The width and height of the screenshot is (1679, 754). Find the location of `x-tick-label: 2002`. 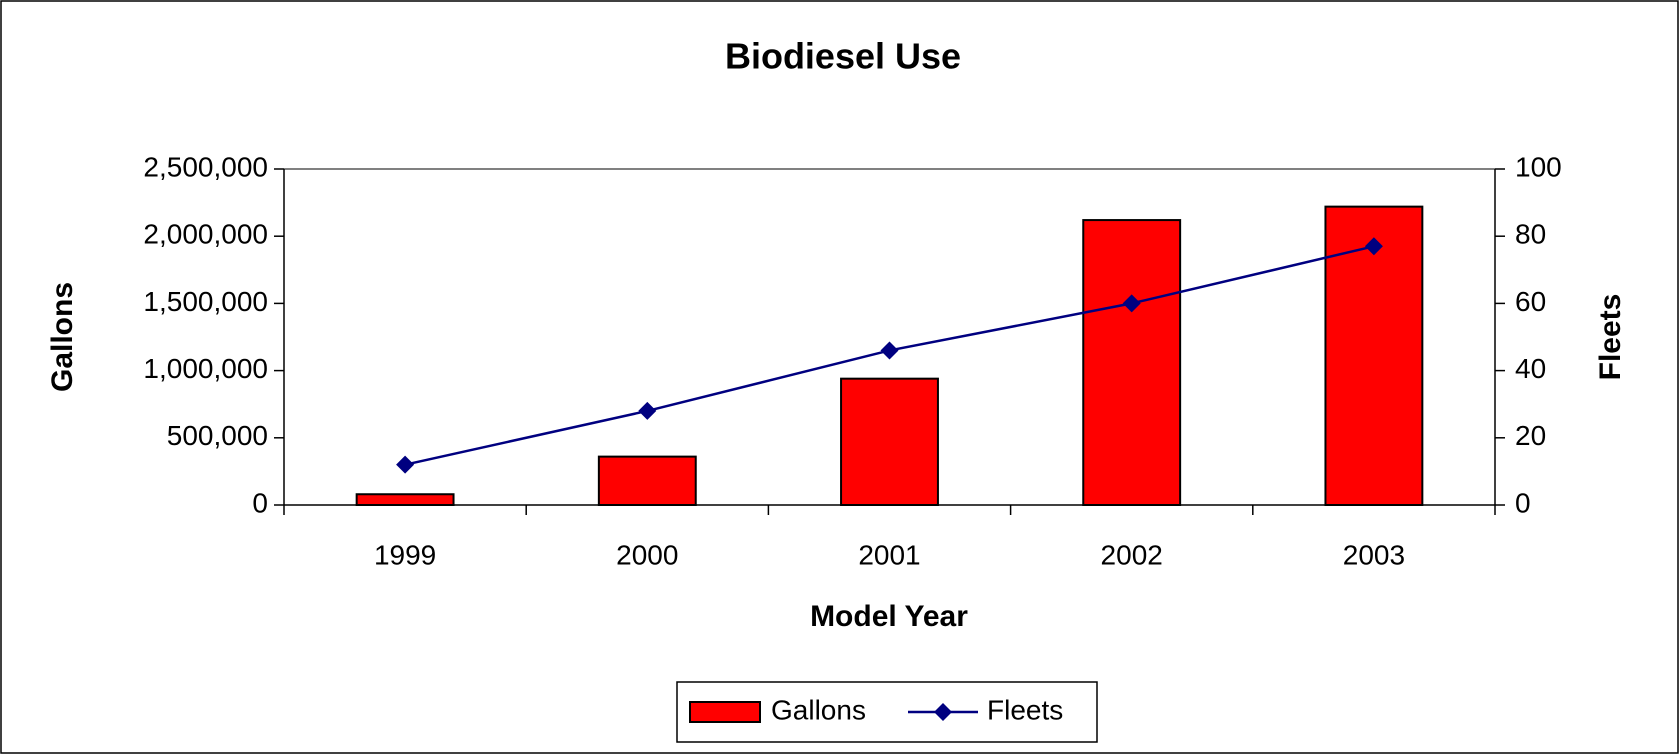

x-tick-label: 2002 is located at coordinates (1132, 554).